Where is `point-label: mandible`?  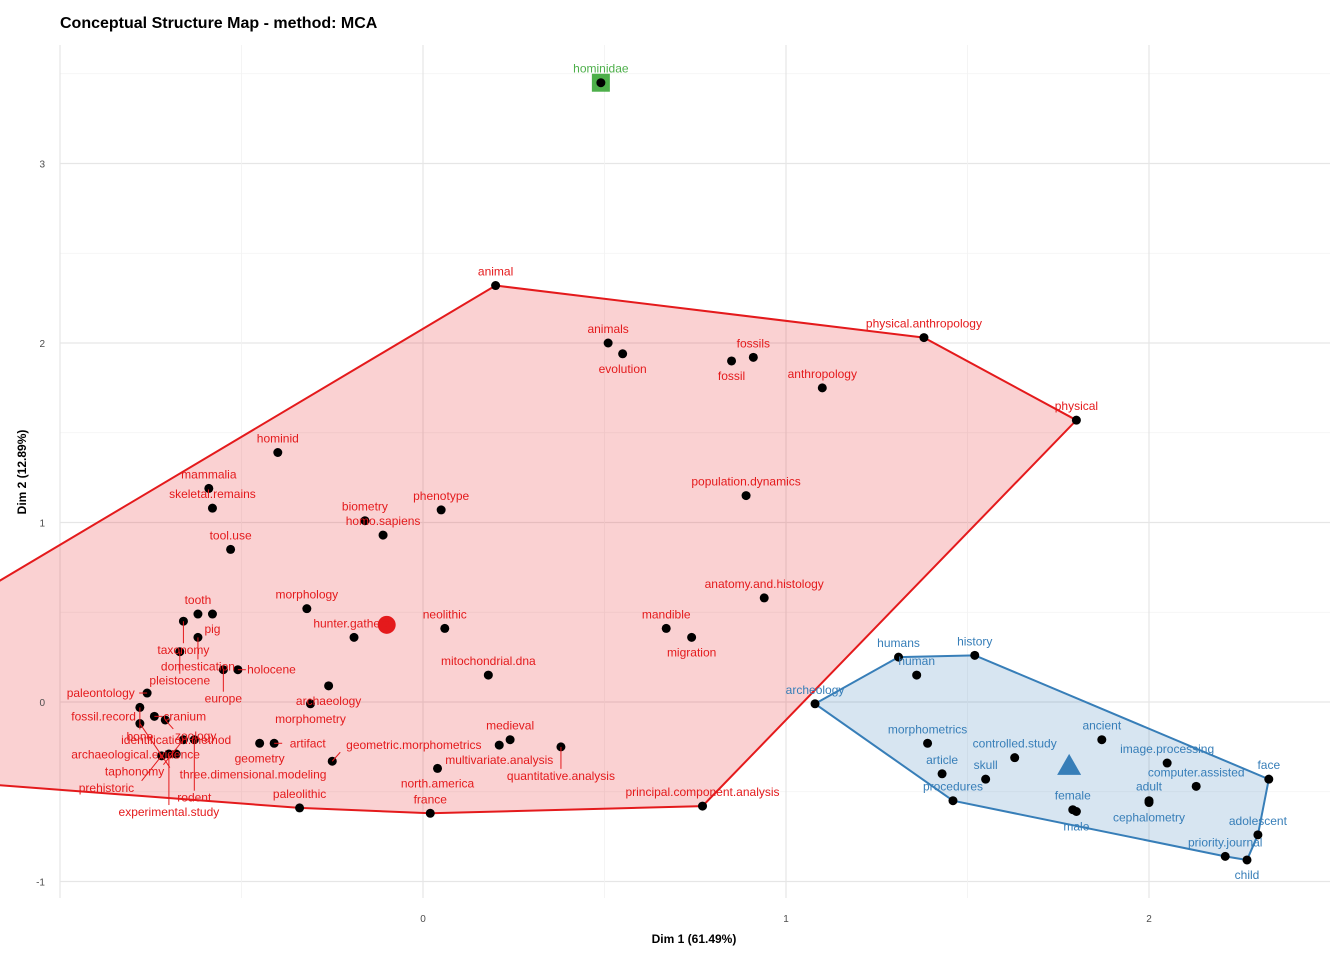
point-label: mandible is located at coordinates (666, 614).